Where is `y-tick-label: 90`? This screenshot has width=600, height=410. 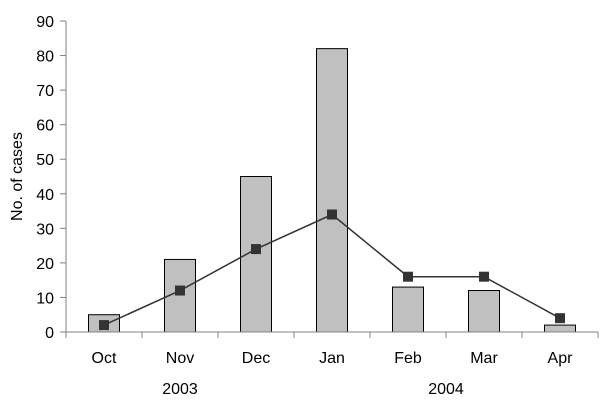 y-tick-label: 90 is located at coordinates (45, 22).